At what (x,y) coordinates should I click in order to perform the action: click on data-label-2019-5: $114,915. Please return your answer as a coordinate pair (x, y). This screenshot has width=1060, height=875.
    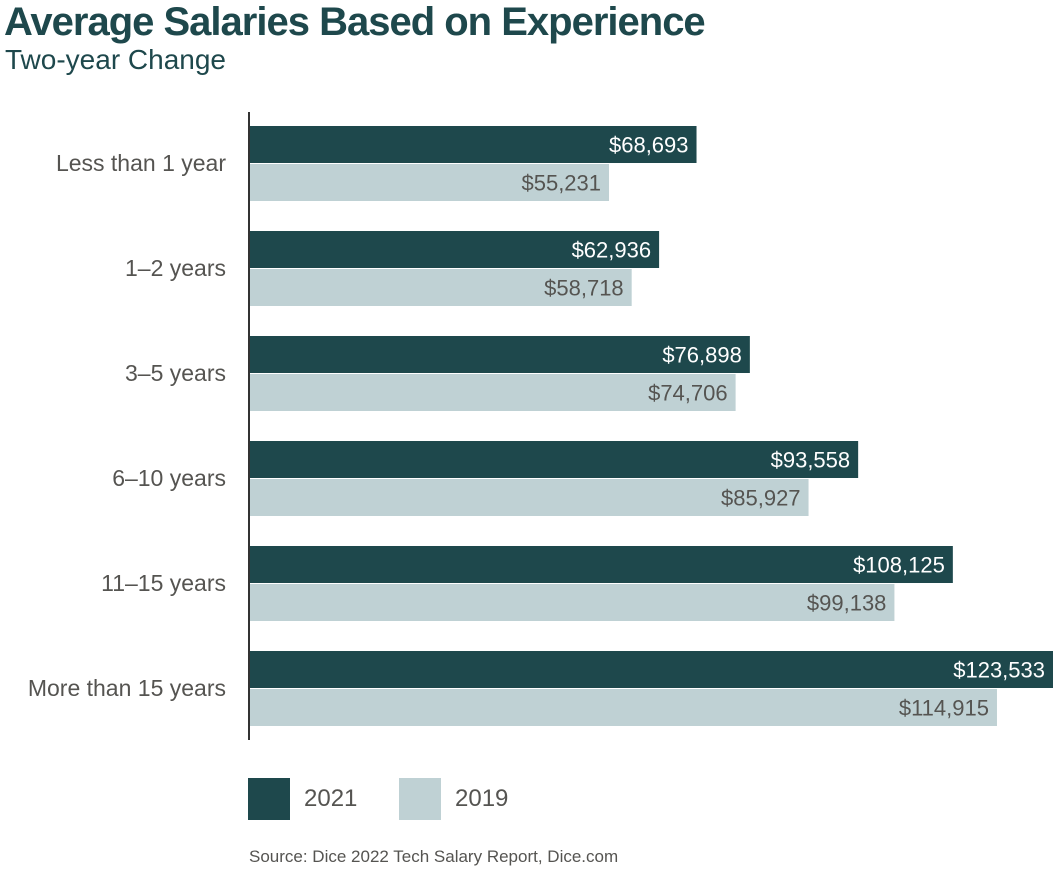
    Looking at the image, I should click on (944, 708).